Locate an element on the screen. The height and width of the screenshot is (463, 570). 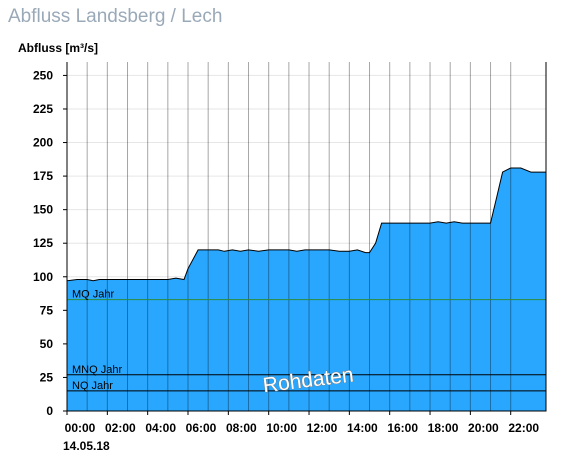
y-tick-label: 100 is located at coordinates (43, 277).